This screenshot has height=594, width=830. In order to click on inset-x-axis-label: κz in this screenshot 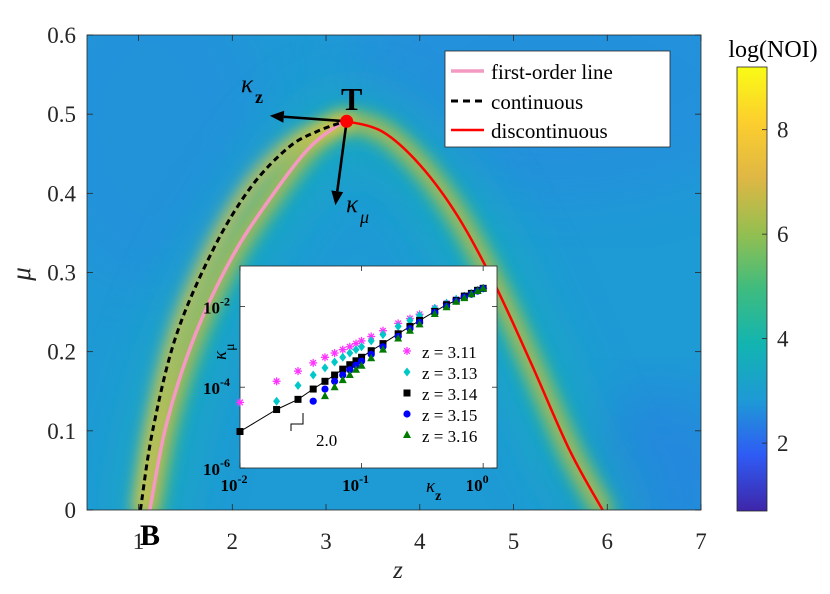, I will do `click(433, 490)`.